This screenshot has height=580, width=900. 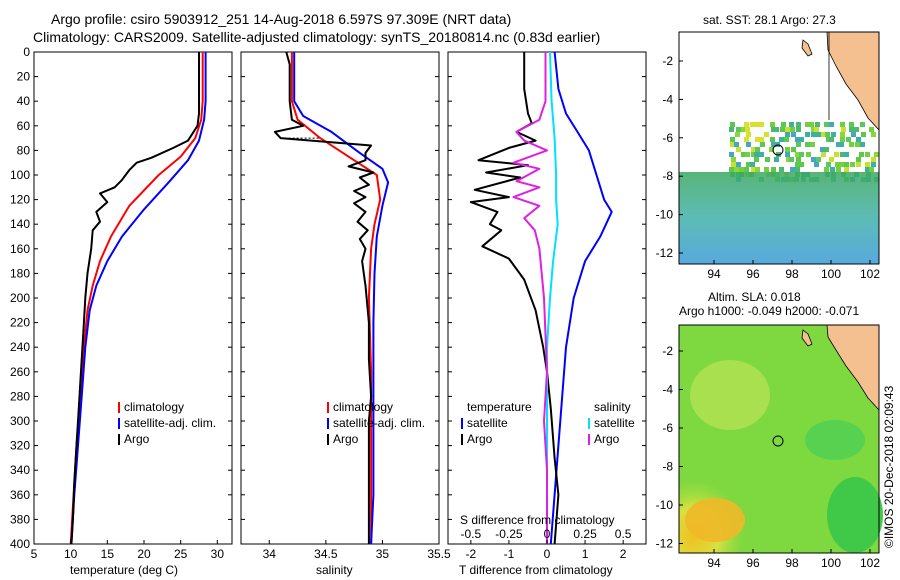 What do you see at coordinates (20, 470) in the screenshot?
I see `depth-tick-label: 340` at bounding box center [20, 470].